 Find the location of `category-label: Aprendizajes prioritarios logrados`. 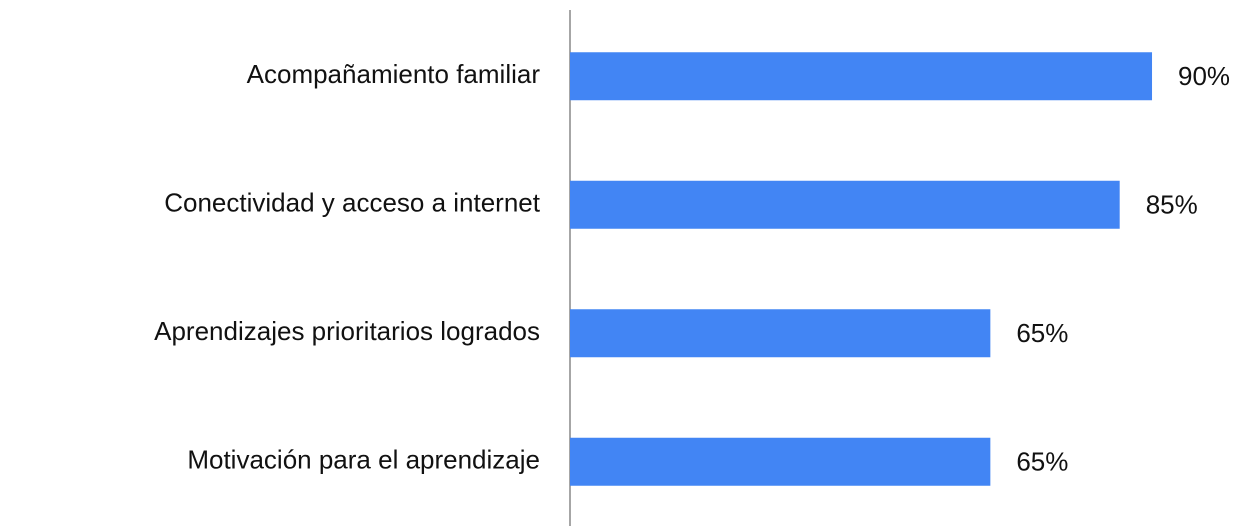

category-label: Aprendizajes prioritarios logrados is located at coordinates (347, 331).